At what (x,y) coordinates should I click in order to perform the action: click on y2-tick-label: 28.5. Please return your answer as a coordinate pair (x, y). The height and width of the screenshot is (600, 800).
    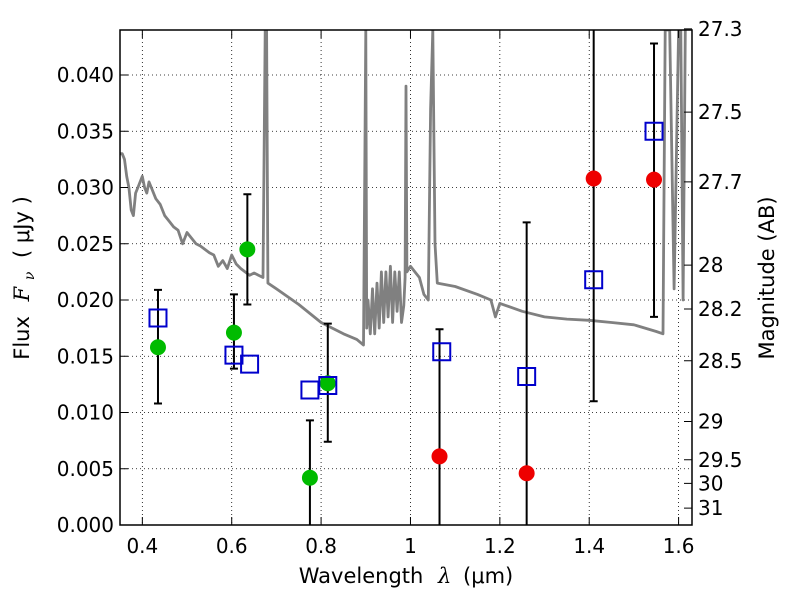
    Looking at the image, I should click on (720, 361).